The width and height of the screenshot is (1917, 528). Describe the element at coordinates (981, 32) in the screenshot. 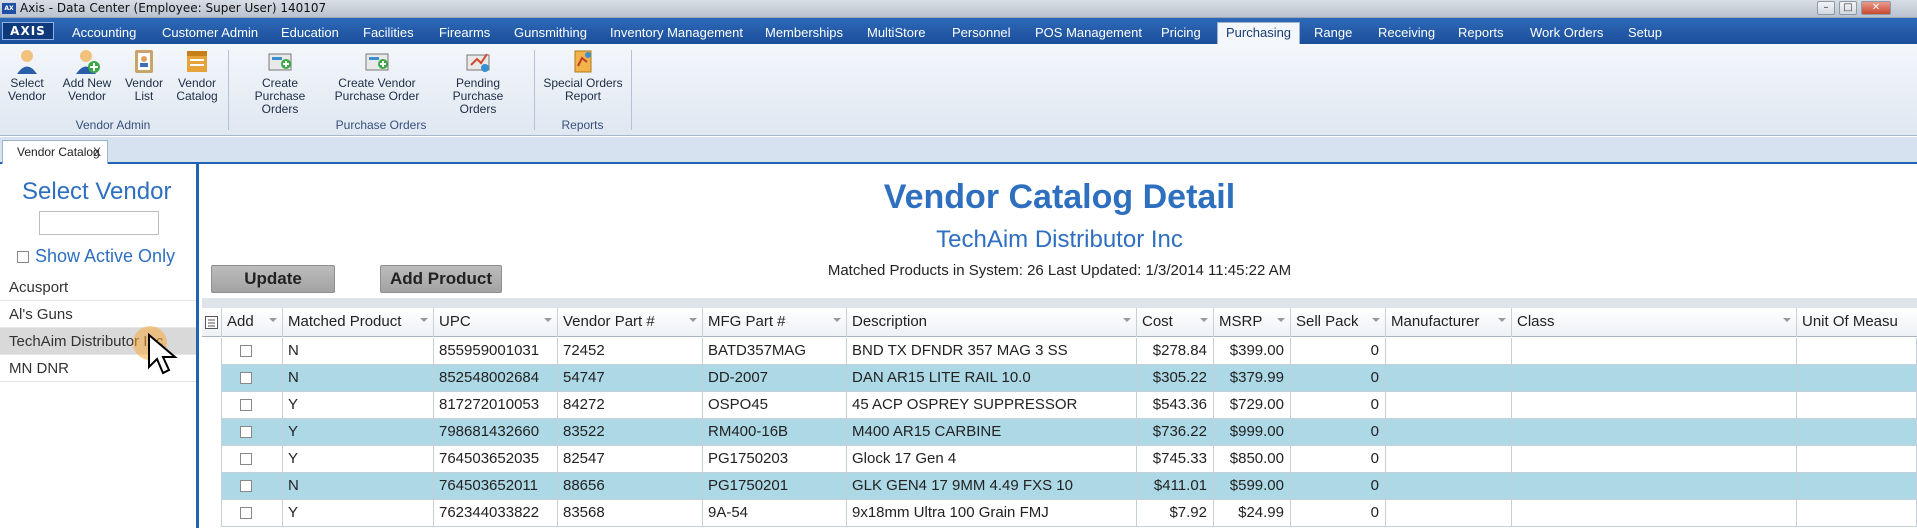

I see `tab-personnel: Personnel` at that location.